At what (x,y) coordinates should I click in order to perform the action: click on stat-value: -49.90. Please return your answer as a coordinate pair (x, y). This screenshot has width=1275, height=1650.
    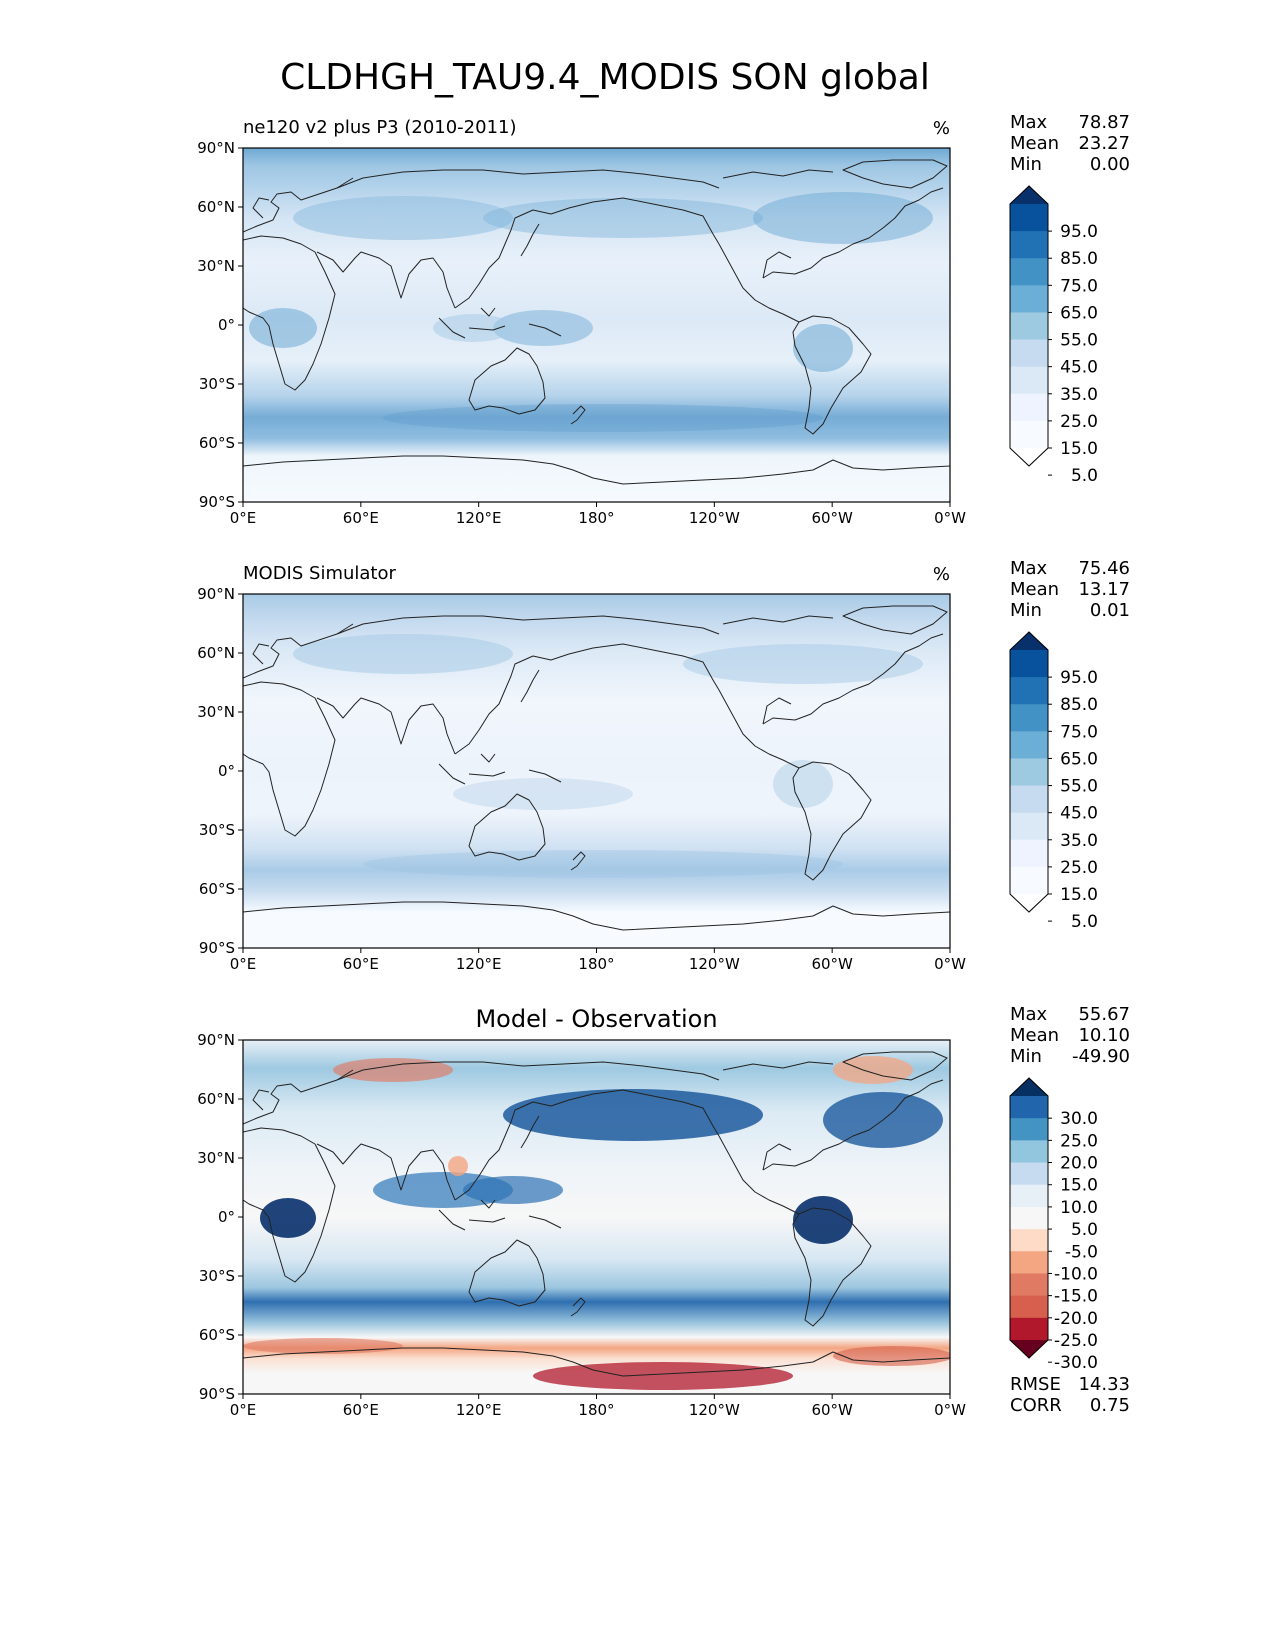
    Looking at the image, I should click on (1101, 1056).